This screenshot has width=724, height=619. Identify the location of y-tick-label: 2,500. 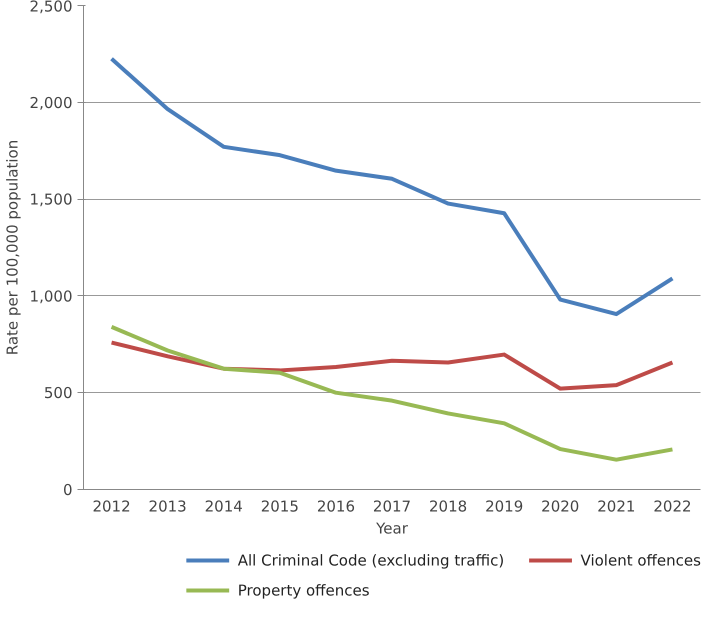
(51, 8).